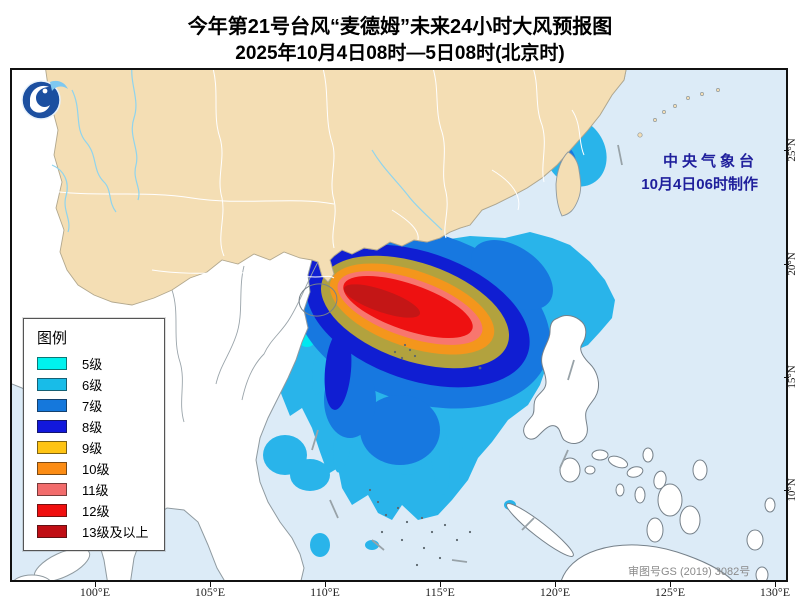  Describe the element at coordinates (100, 363) in the screenshot. I see `legend-item: 5级` at that location.